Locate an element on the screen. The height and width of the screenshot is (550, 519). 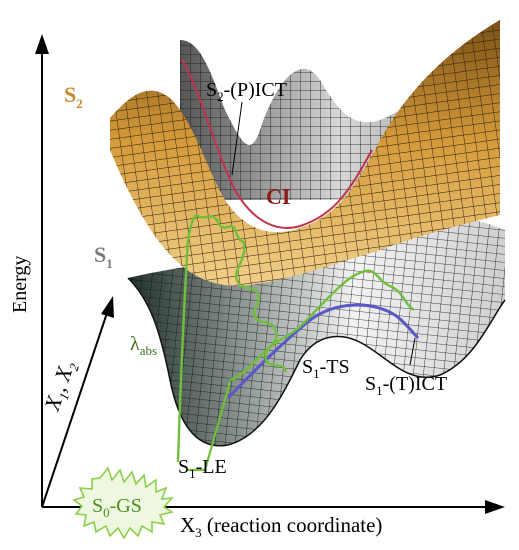
s1-tict-label: S1-(T)ICT is located at coordinates (406, 385).